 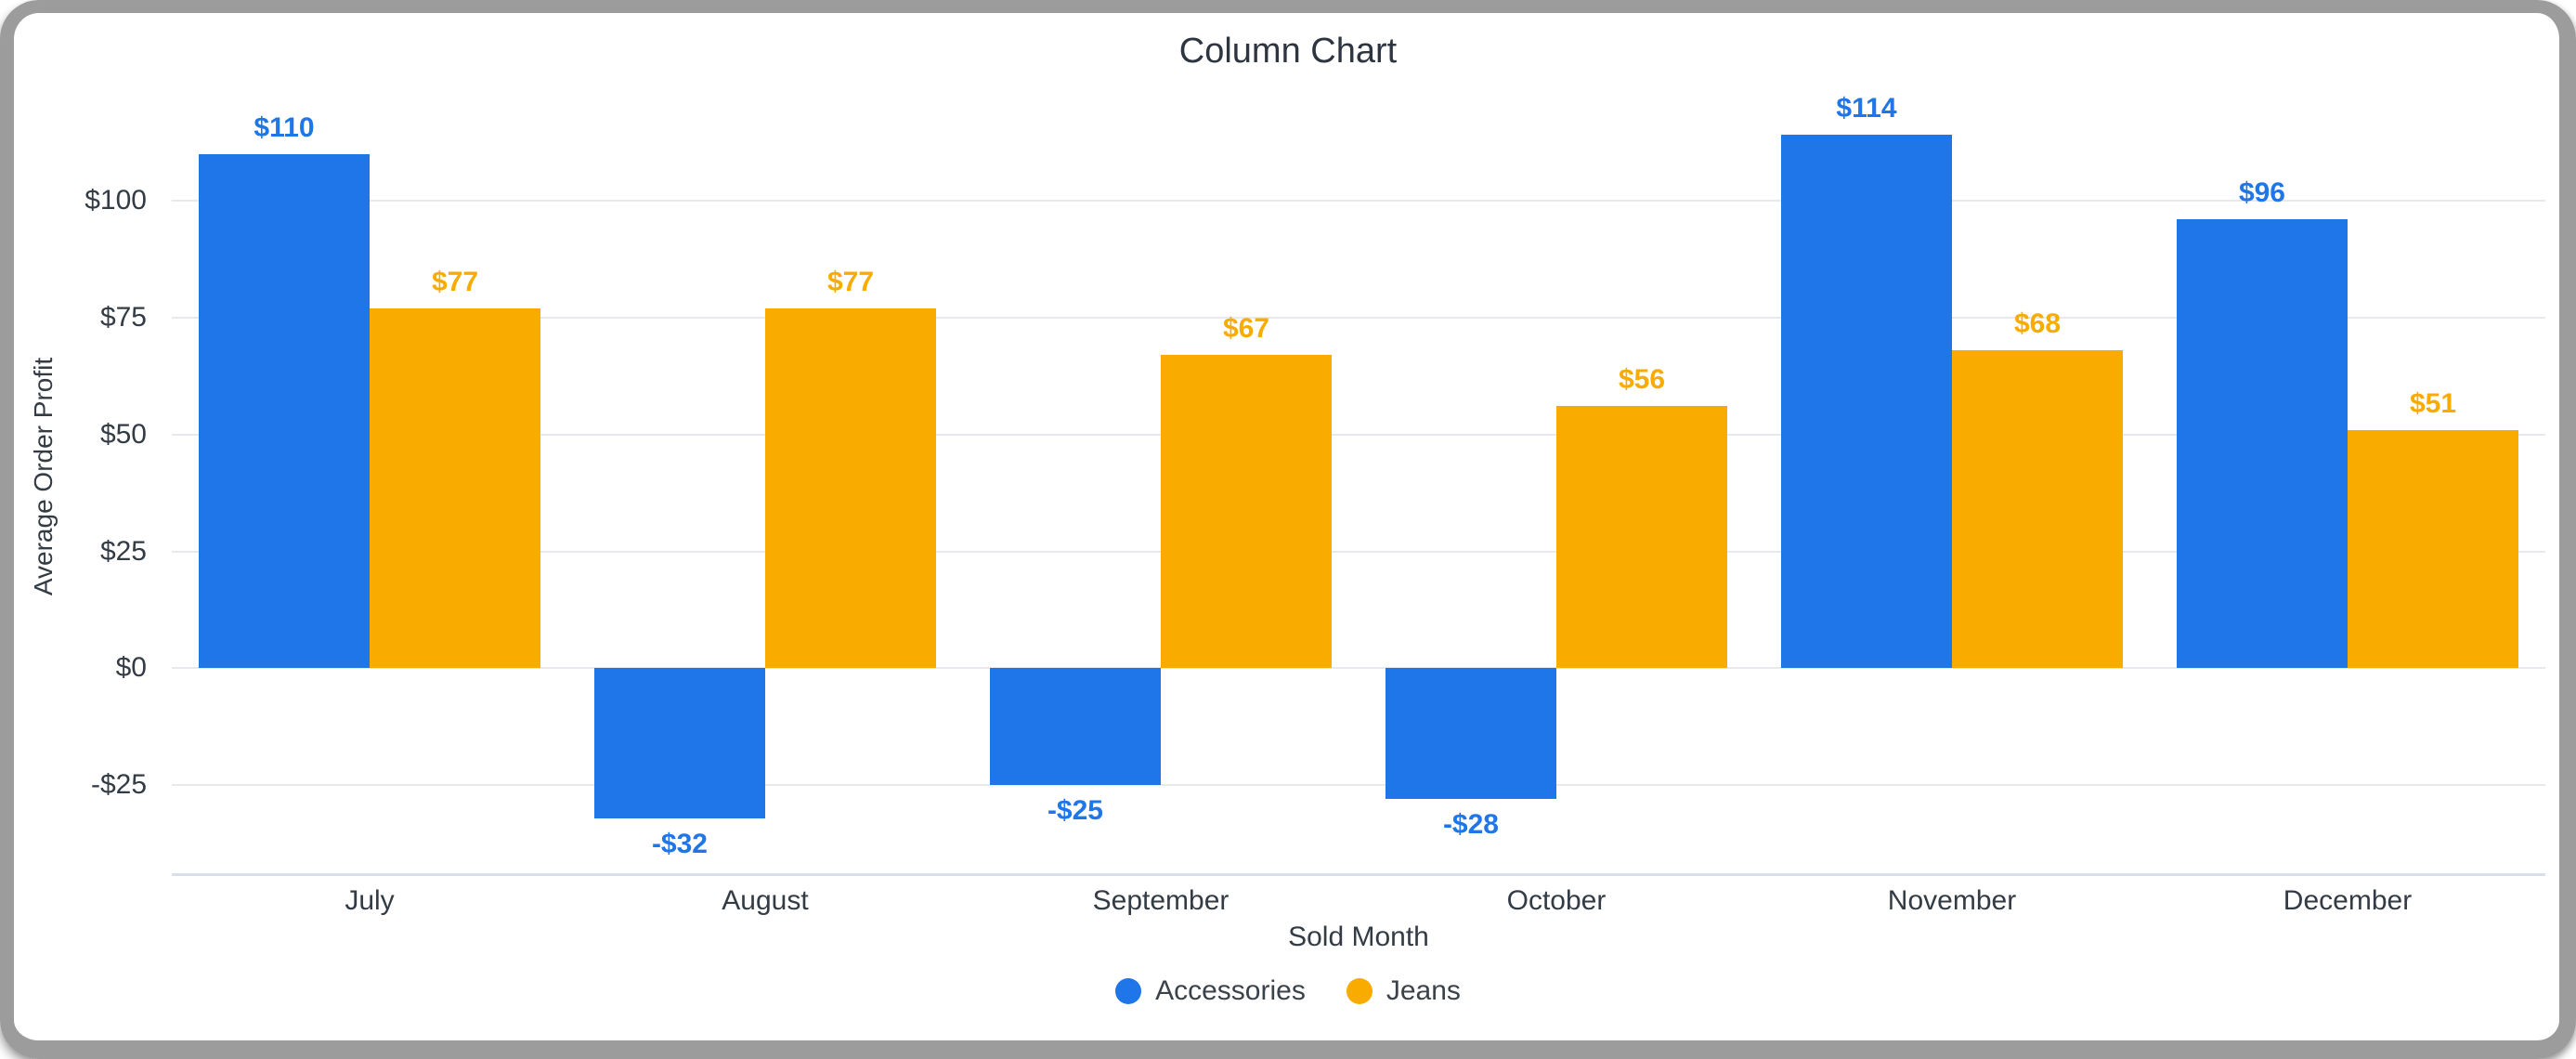 What do you see at coordinates (766, 900) in the screenshot?
I see `x-tick-label-august: August` at bounding box center [766, 900].